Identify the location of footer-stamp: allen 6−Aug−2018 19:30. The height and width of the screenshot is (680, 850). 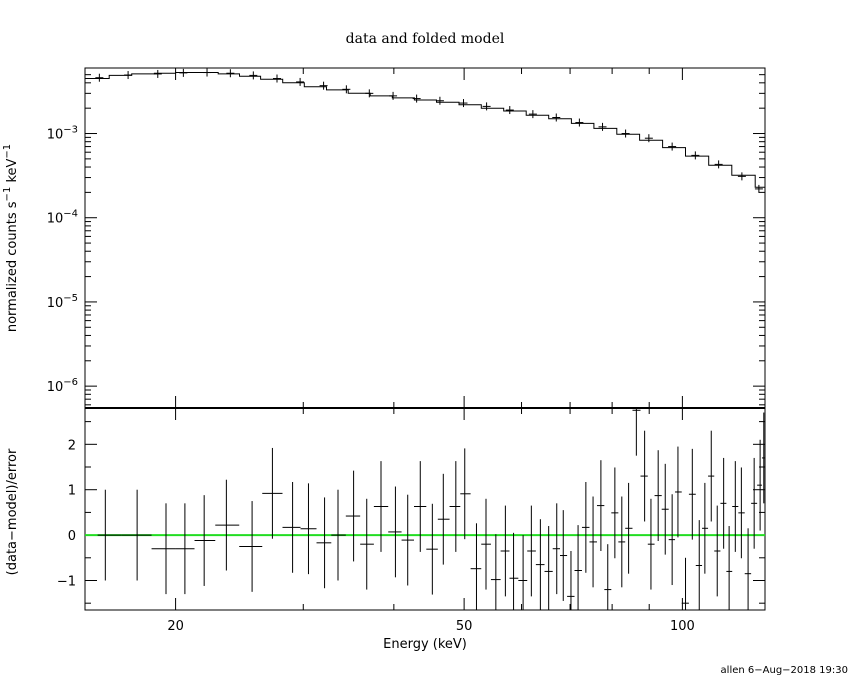
(784, 670).